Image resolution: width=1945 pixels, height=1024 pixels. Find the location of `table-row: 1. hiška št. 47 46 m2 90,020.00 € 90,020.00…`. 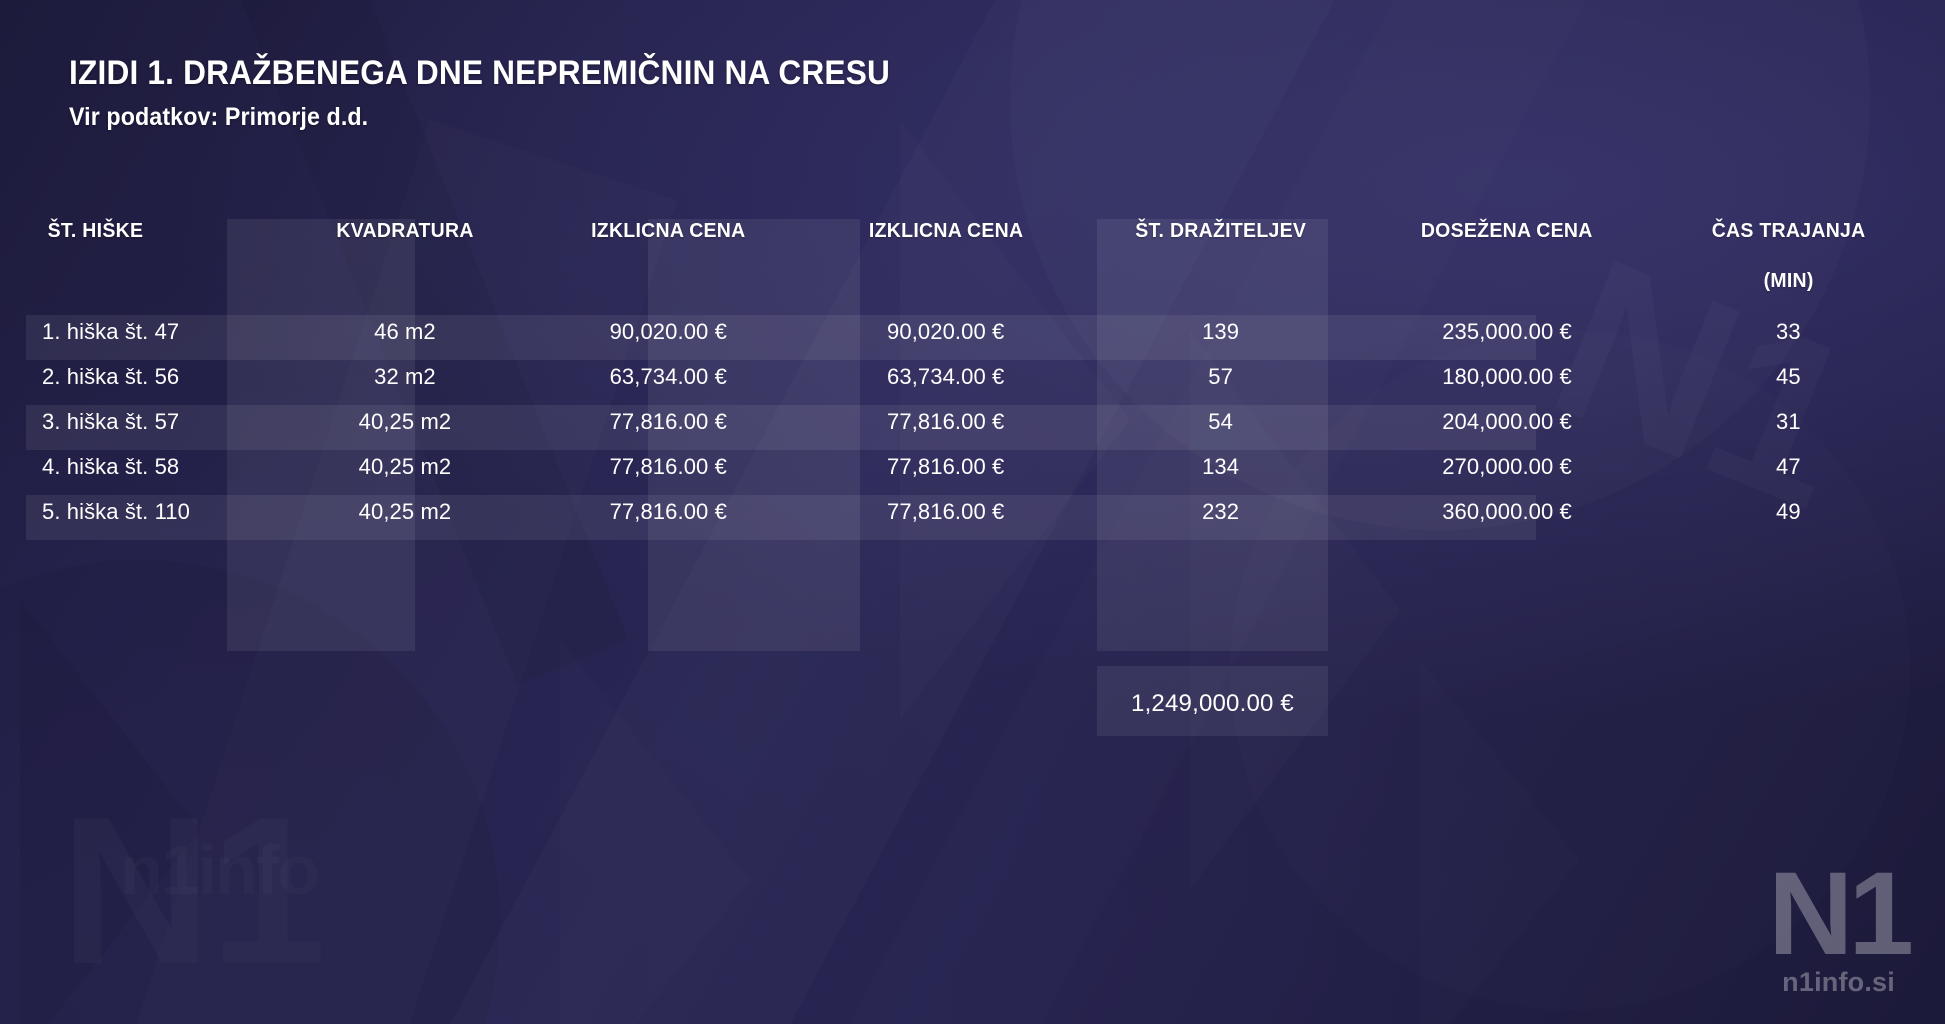

table-row: 1. hiška št. 47 46 m2 90,020.00 € 90,020.00… is located at coordinates (974, 331).